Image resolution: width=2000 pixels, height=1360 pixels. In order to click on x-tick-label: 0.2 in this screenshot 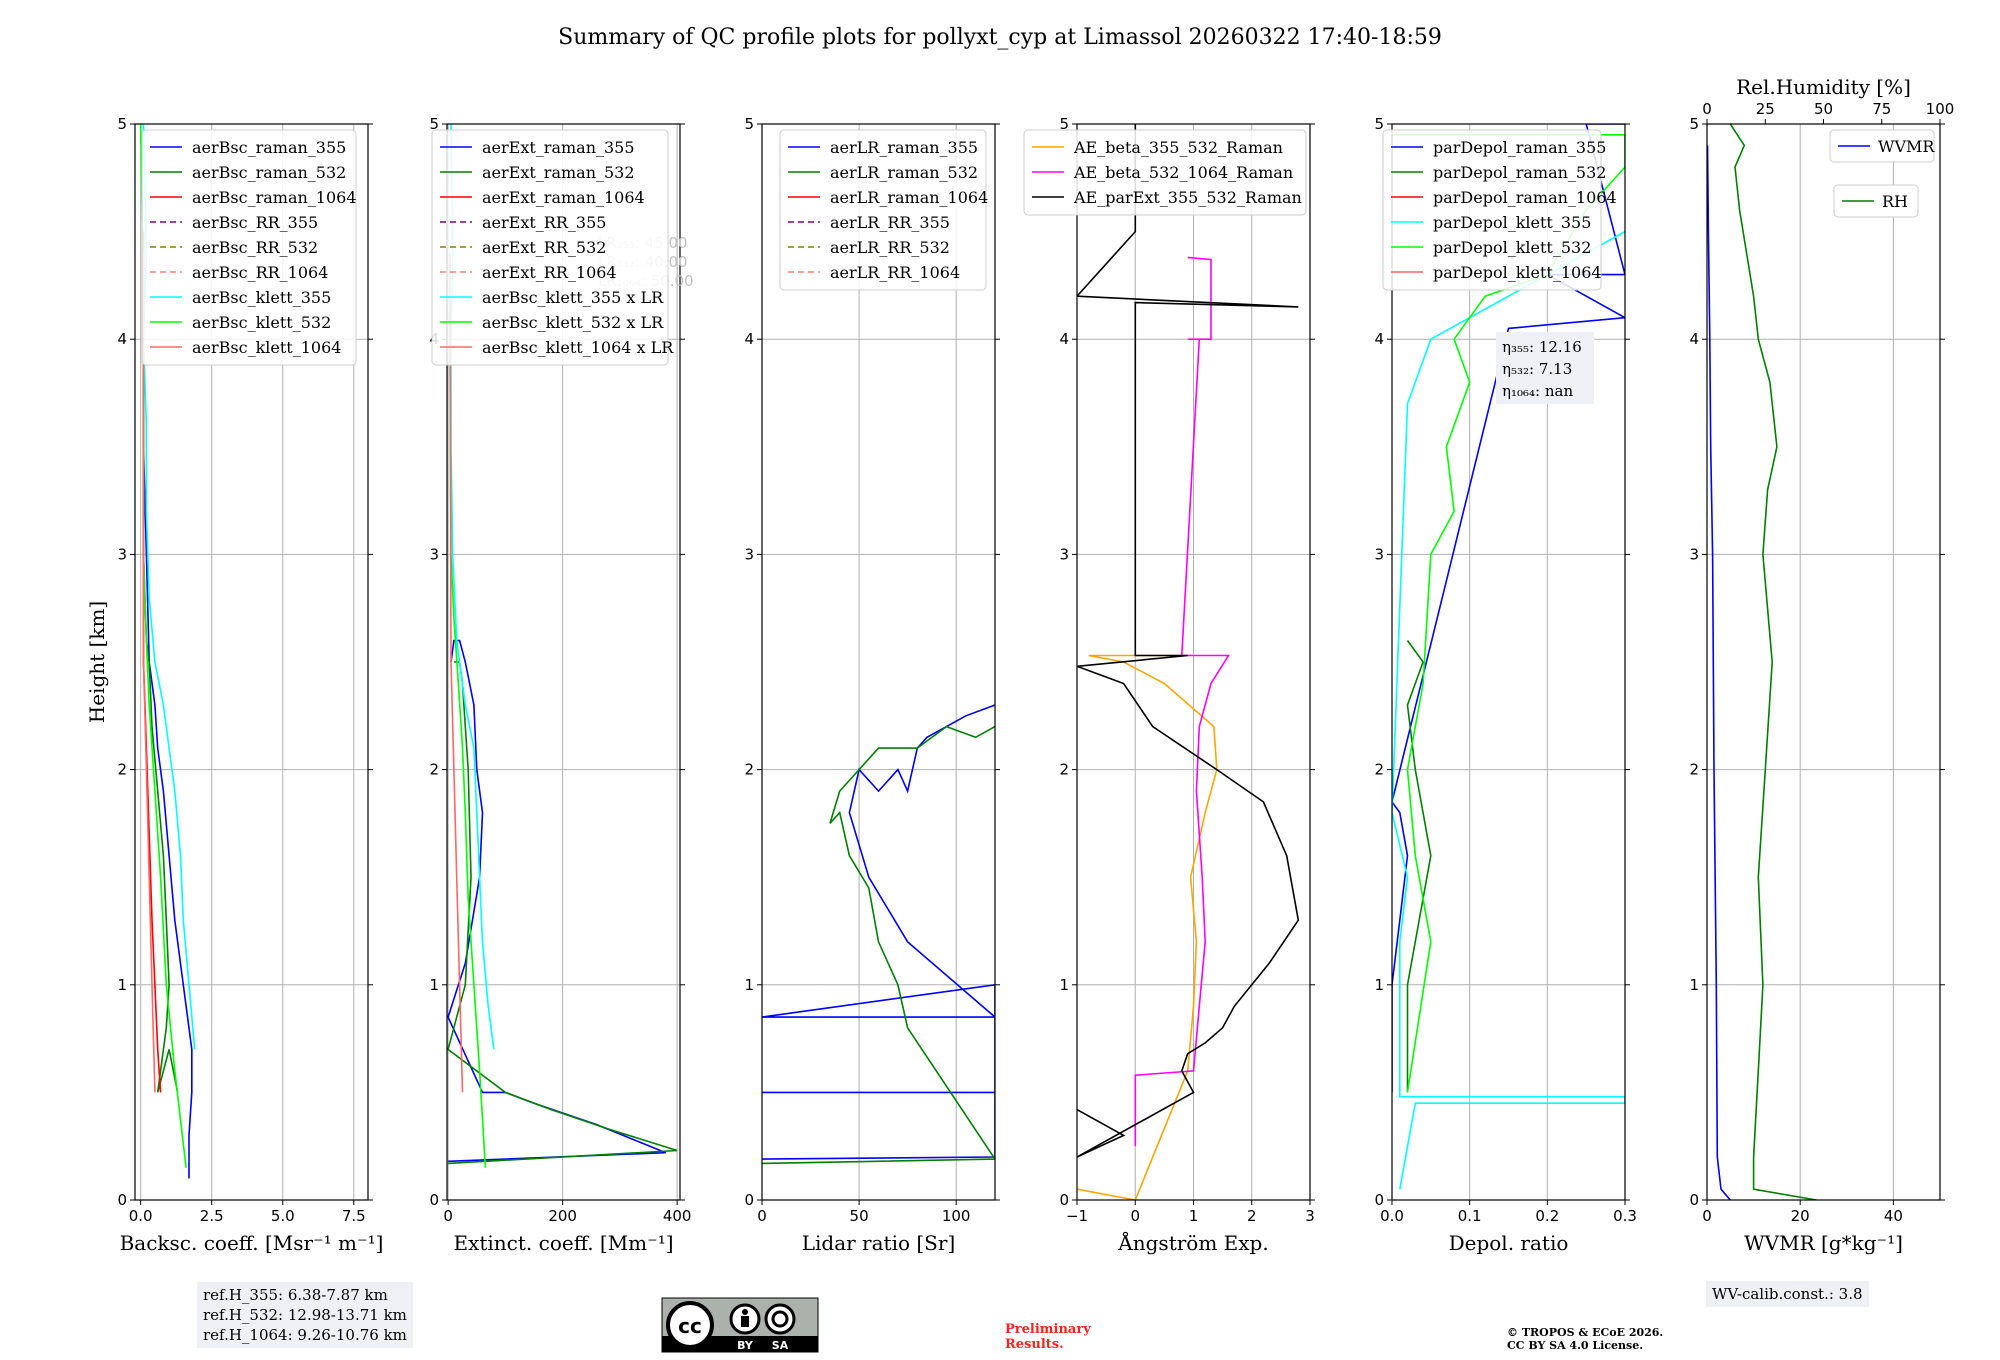, I will do `click(1547, 1216)`.